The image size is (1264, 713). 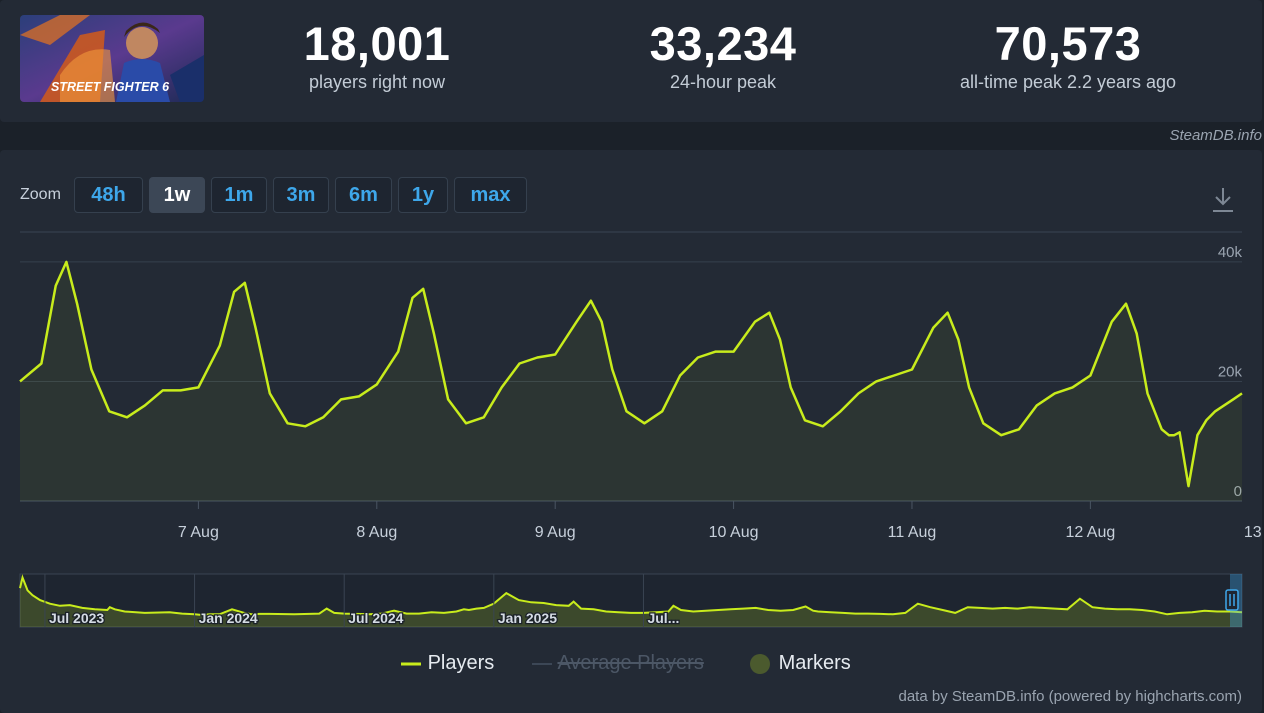 I want to click on legend-item-average-players: Average Players, so click(x=617, y=663).